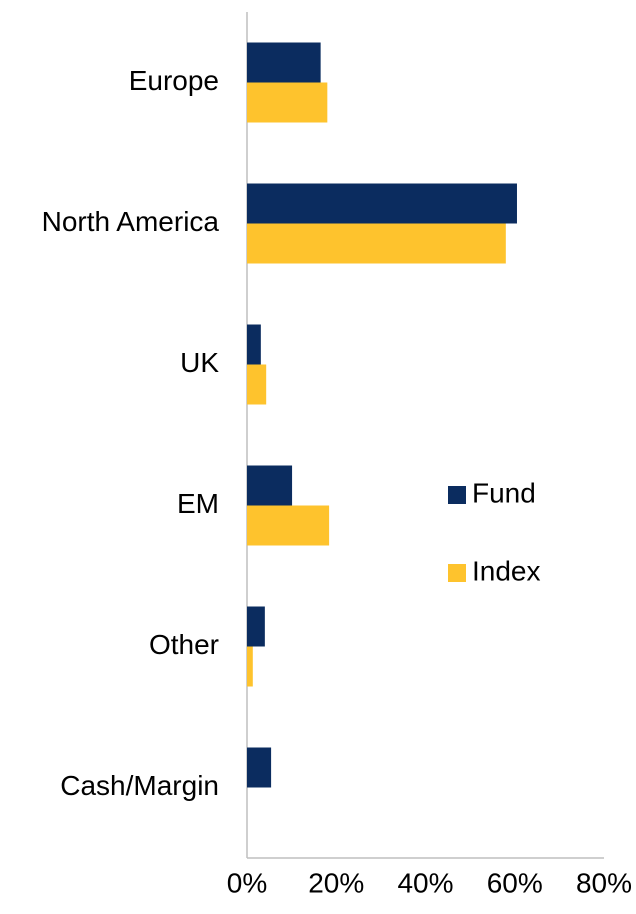 Image resolution: width=636 pixels, height=914 pixels. I want to click on legend-label: Index, so click(506, 570).